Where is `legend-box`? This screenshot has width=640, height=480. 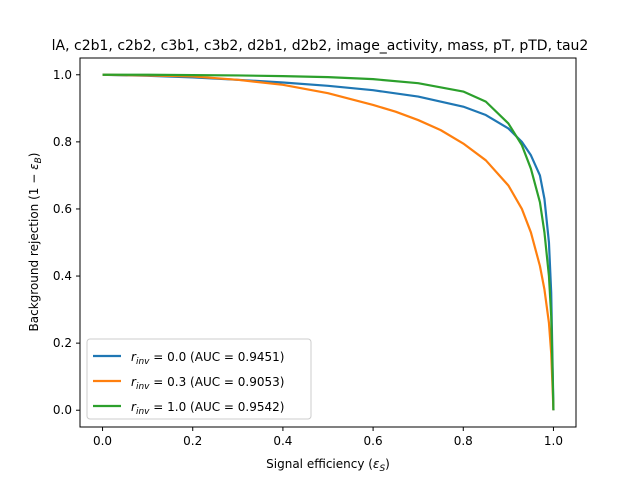
legend-box is located at coordinates (199, 379).